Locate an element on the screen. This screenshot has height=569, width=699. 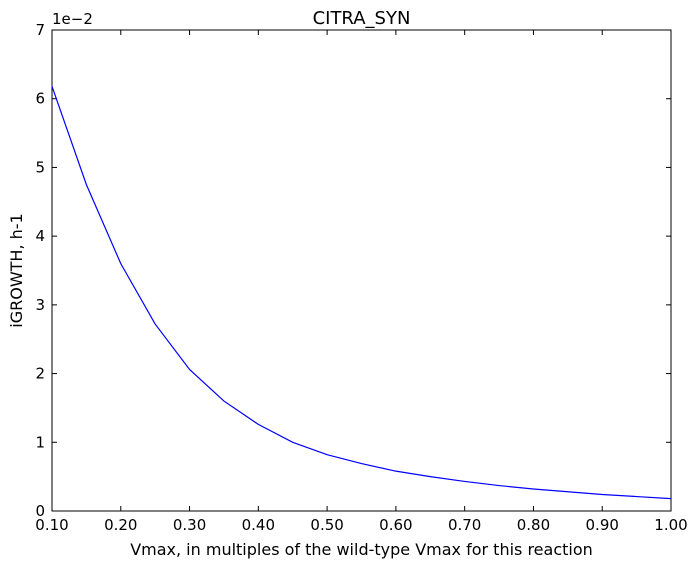
y-offset-label: 1e−2 is located at coordinates (72, 19).